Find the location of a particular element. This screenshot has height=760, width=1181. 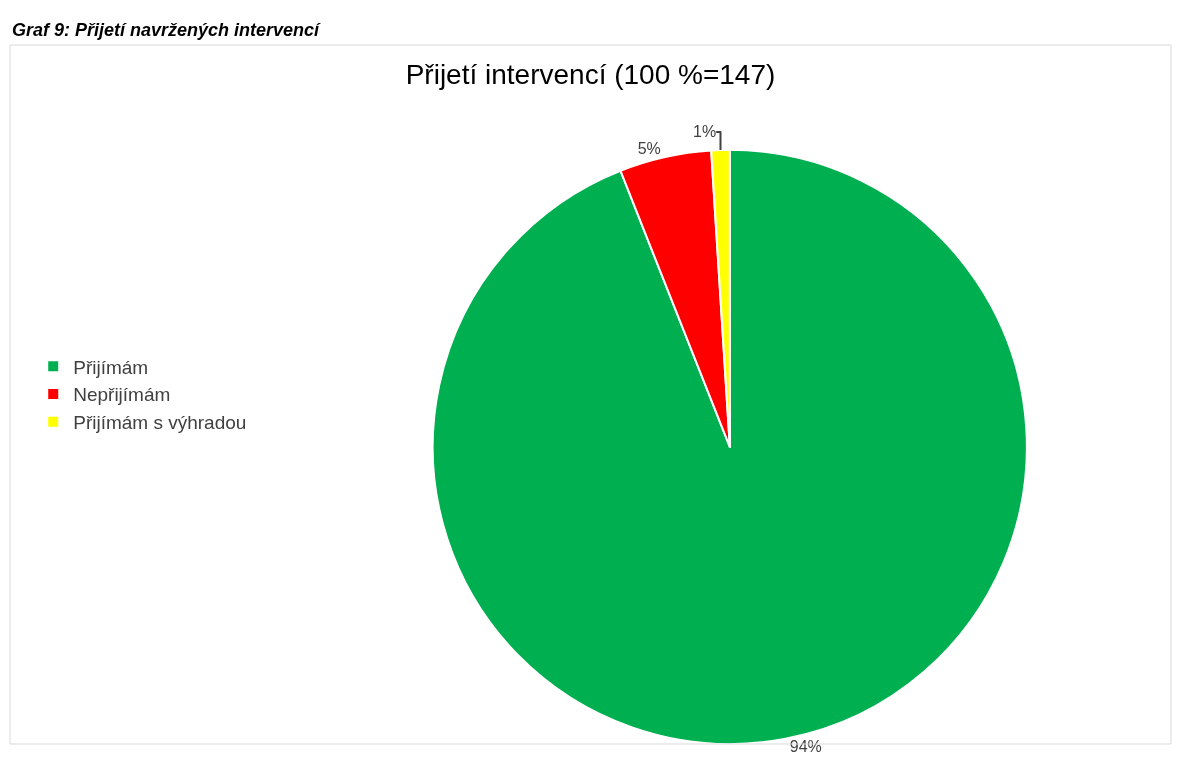

data-label: 1% is located at coordinates (705, 132).